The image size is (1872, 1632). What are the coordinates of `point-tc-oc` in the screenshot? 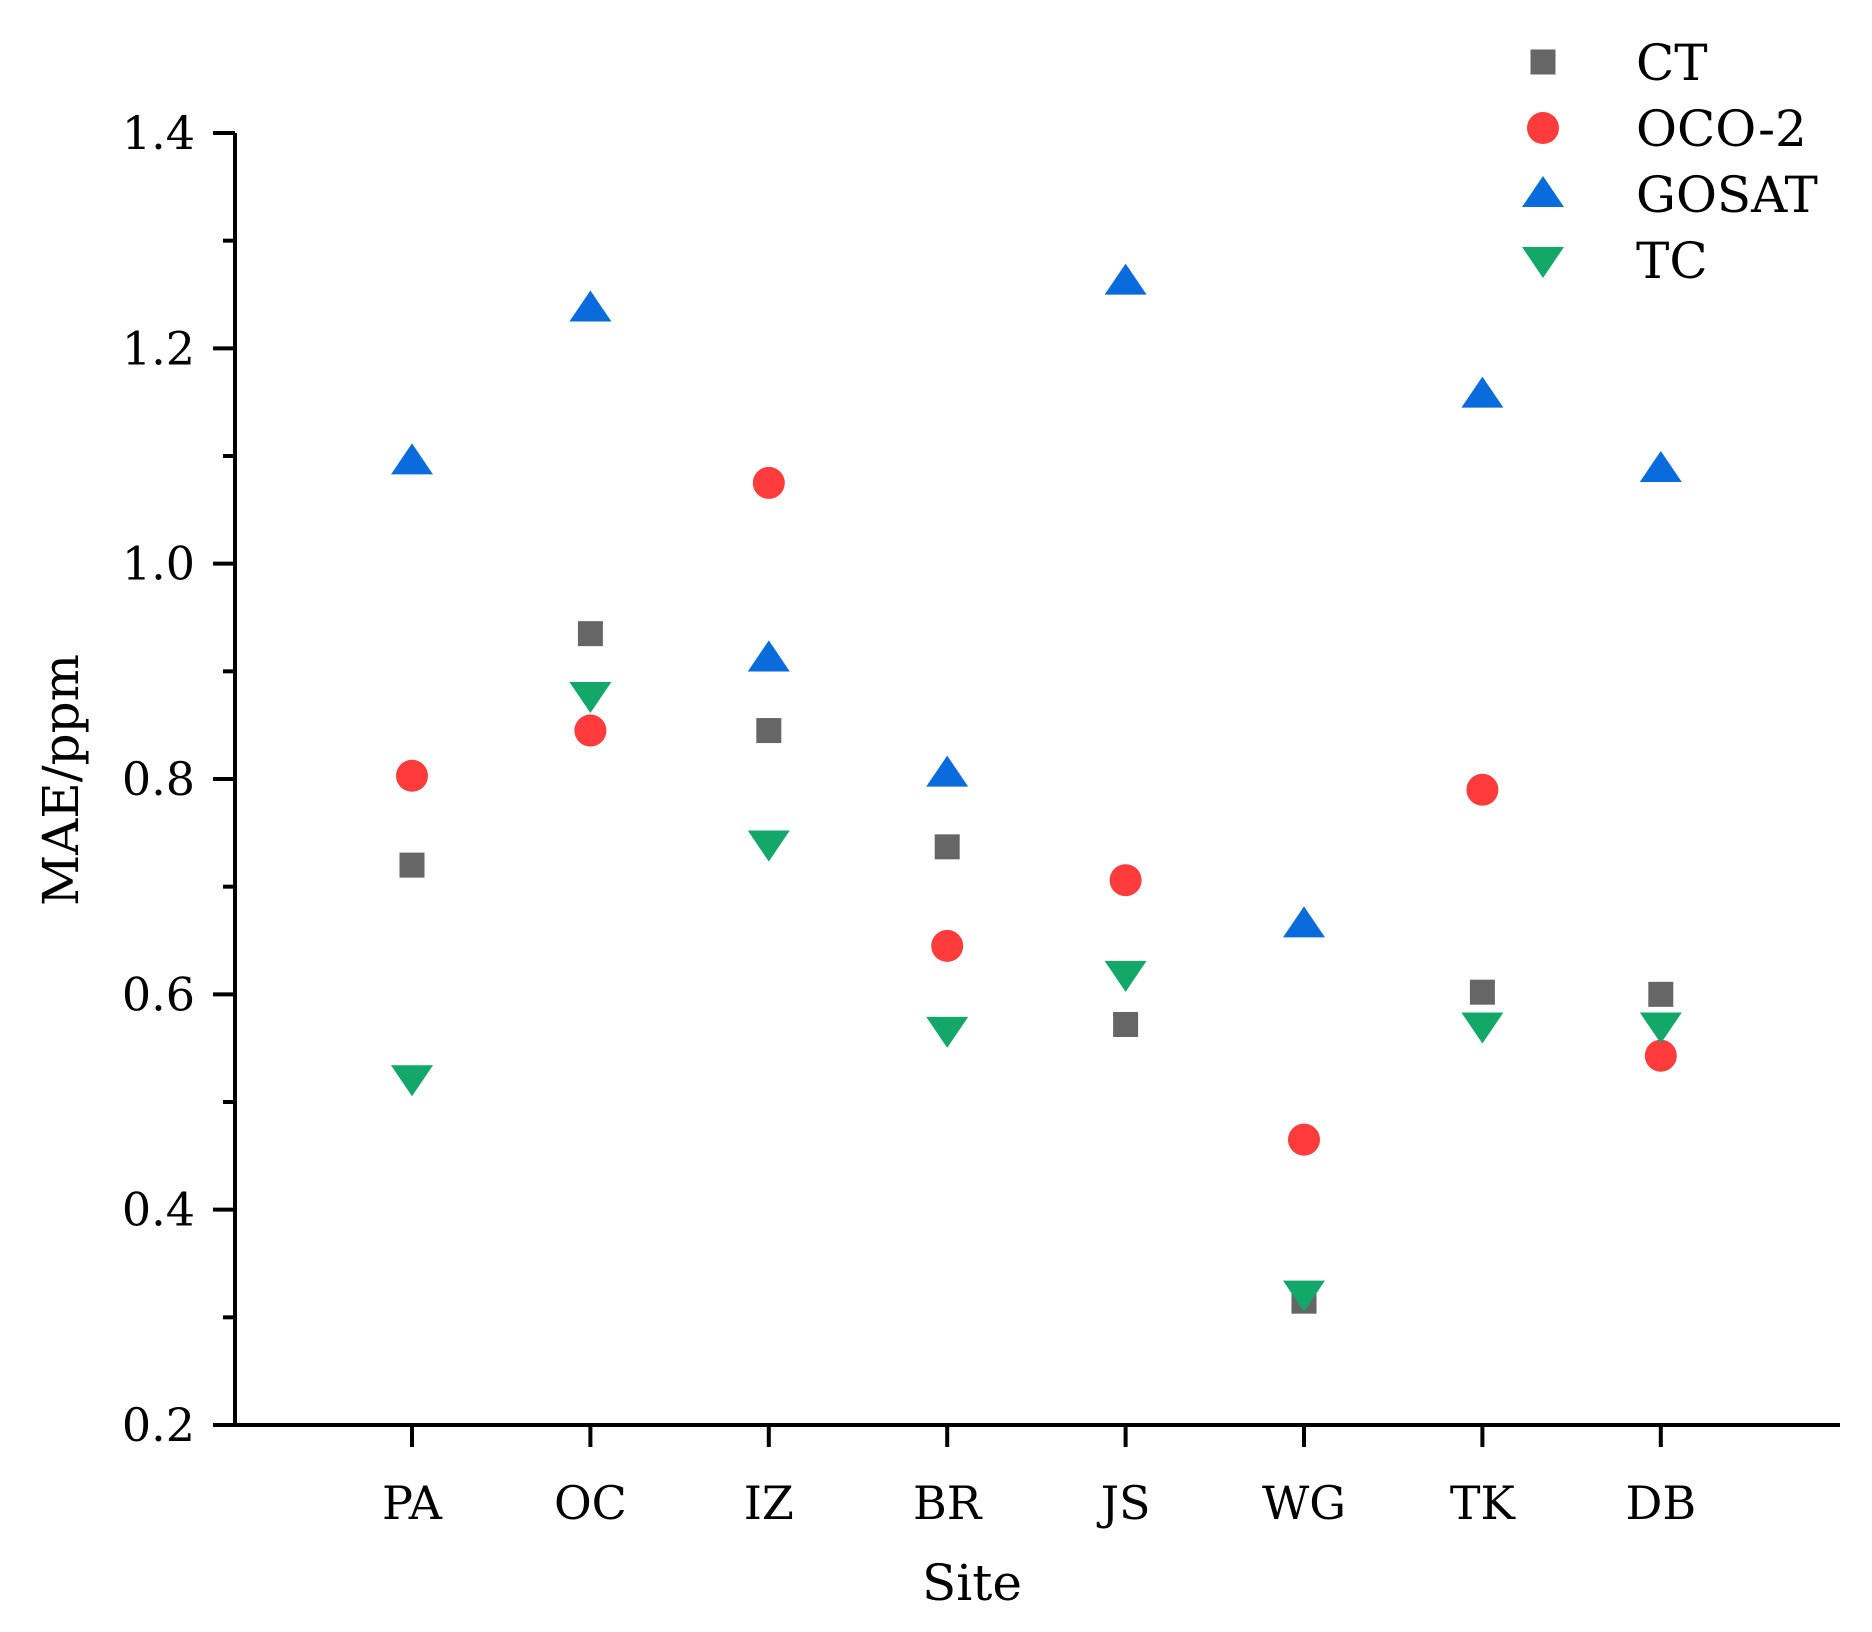 It's located at (590, 697).